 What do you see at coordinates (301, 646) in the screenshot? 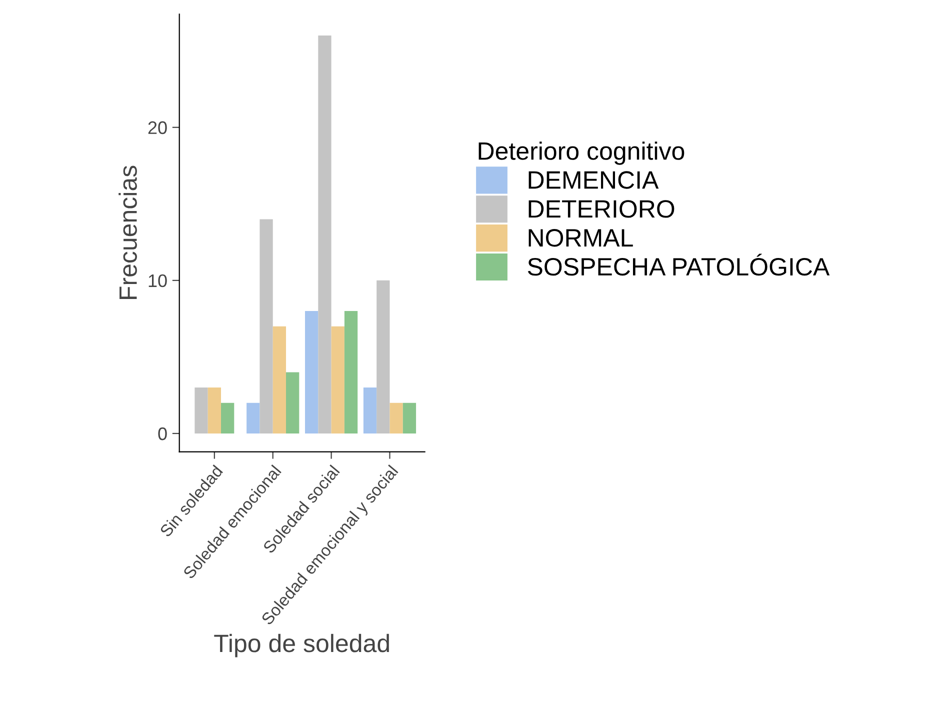
I see `x-axis-title: Tipo de soledad` at bounding box center [301, 646].